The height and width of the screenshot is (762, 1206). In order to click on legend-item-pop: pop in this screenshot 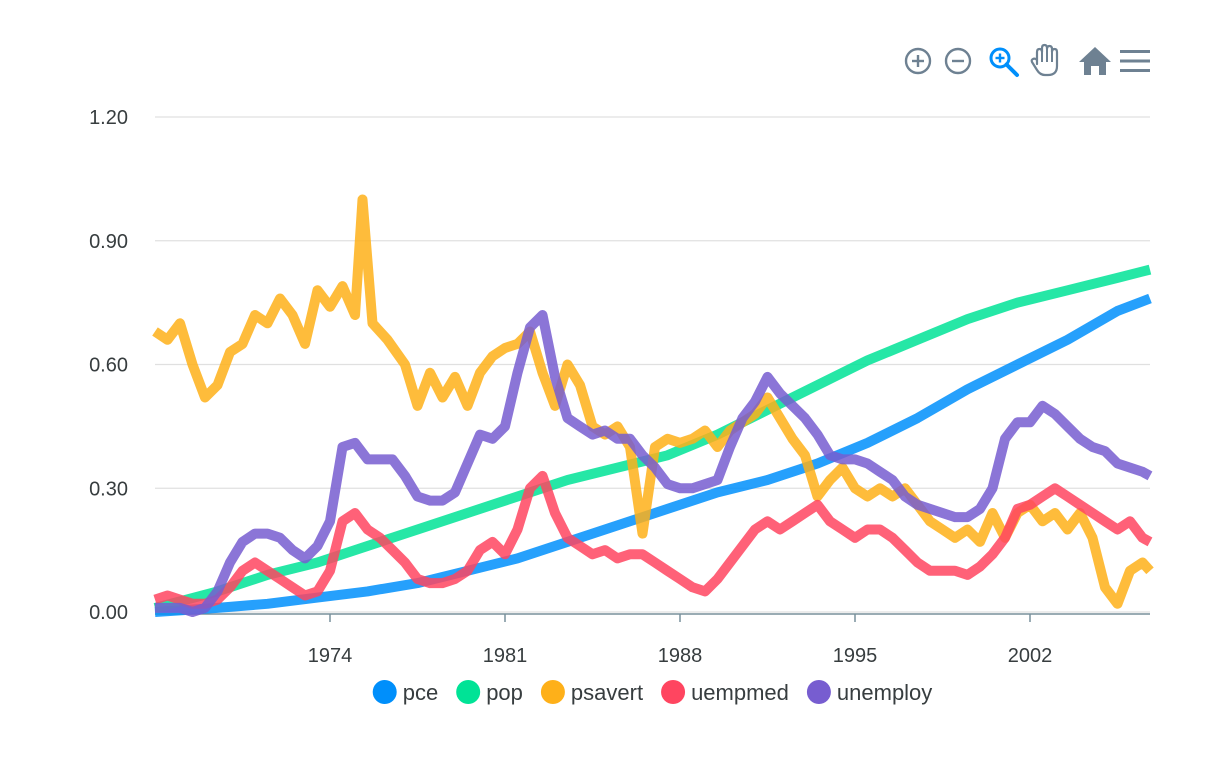, I will do `click(489, 692)`.